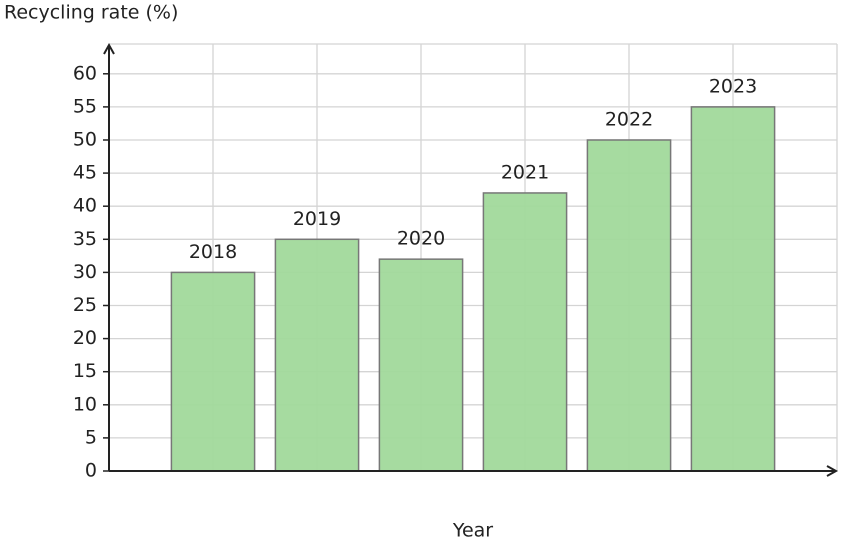 The width and height of the screenshot is (841, 548). What do you see at coordinates (85, 371) in the screenshot?
I see `y-tick-label: 15` at bounding box center [85, 371].